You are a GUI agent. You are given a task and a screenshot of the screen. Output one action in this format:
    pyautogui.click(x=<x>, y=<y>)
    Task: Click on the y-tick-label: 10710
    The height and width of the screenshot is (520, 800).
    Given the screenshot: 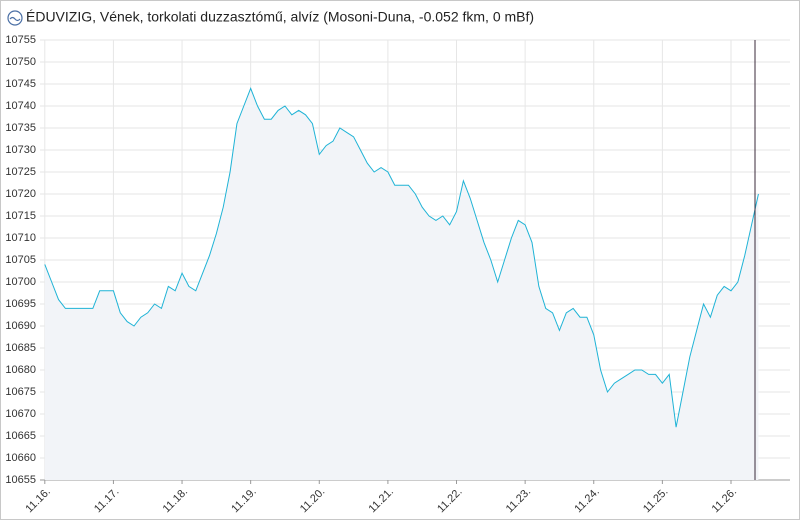 What is the action you would take?
    pyautogui.click(x=20, y=238)
    